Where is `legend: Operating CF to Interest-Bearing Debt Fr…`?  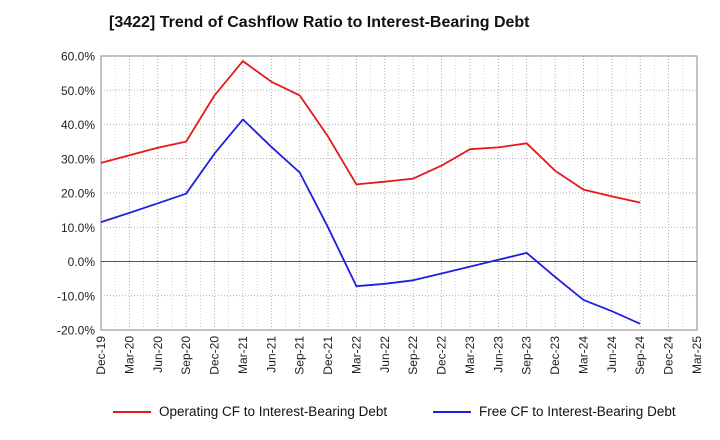 legend: Operating CF to Interest-Bearing Debt Fr… is located at coordinates (360, 415).